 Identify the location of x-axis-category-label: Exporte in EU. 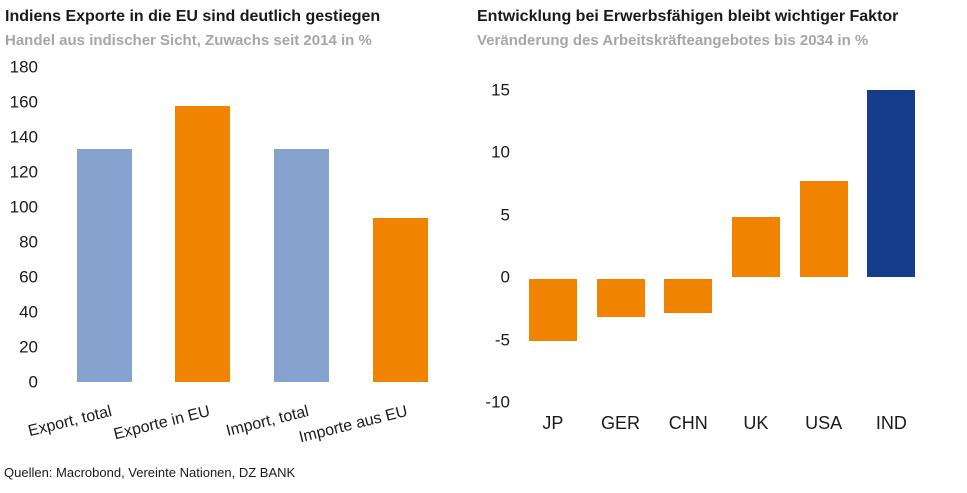
(162, 423).